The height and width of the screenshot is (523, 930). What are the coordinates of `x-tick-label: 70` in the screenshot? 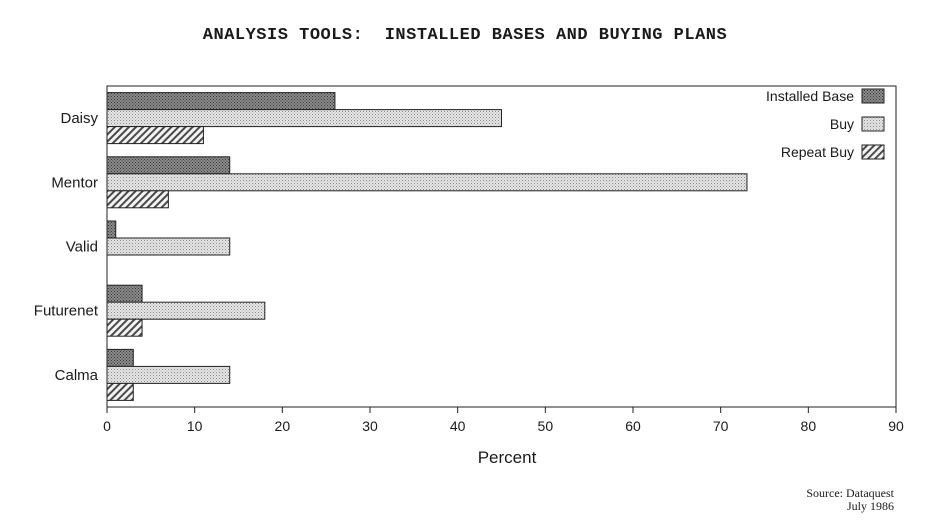 It's located at (721, 426).